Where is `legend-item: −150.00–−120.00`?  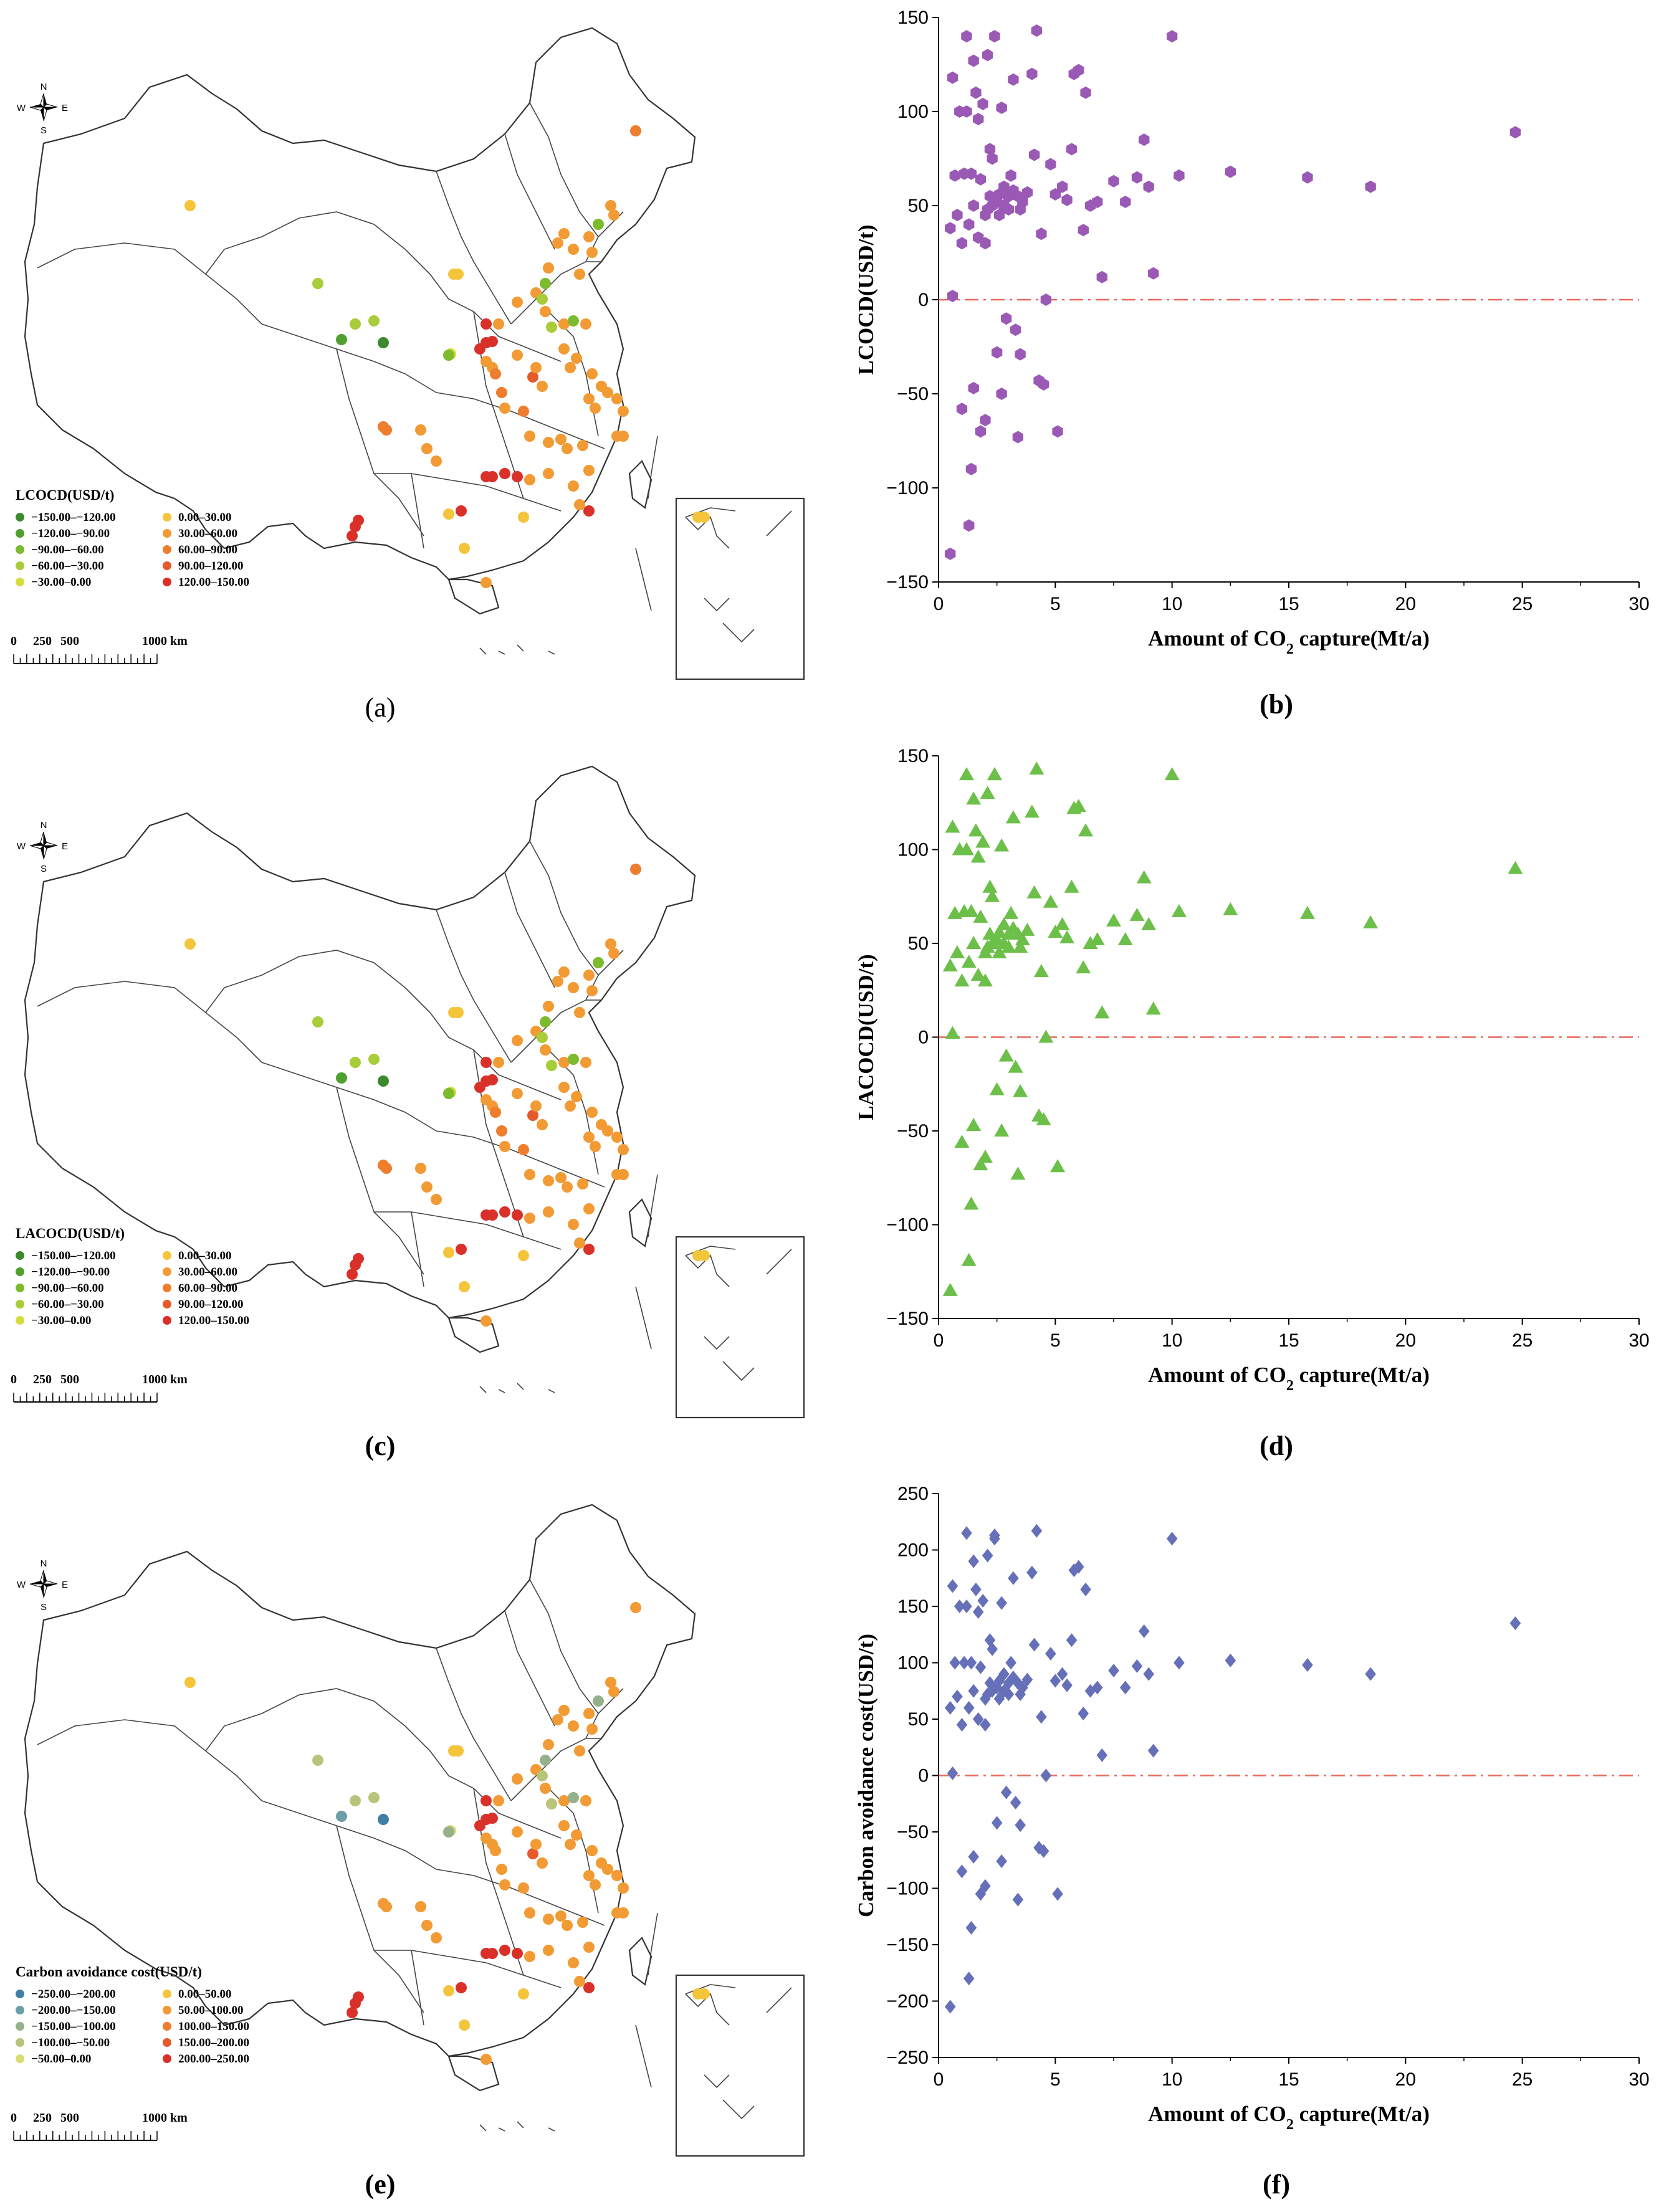
legend-item: −150.00–−120.00 is located at coordinates (73, 517).